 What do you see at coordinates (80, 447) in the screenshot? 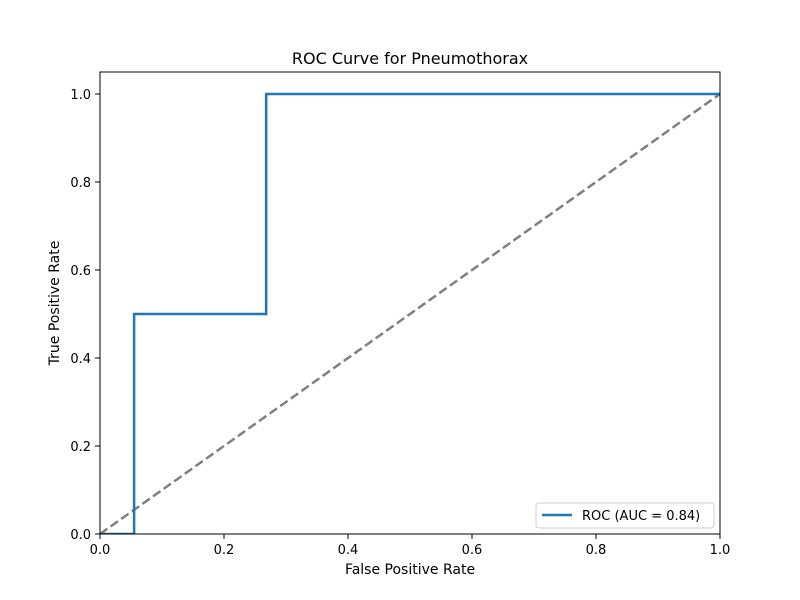
I see `y-tick-label: 0.2` at bounding box center [80, 447].